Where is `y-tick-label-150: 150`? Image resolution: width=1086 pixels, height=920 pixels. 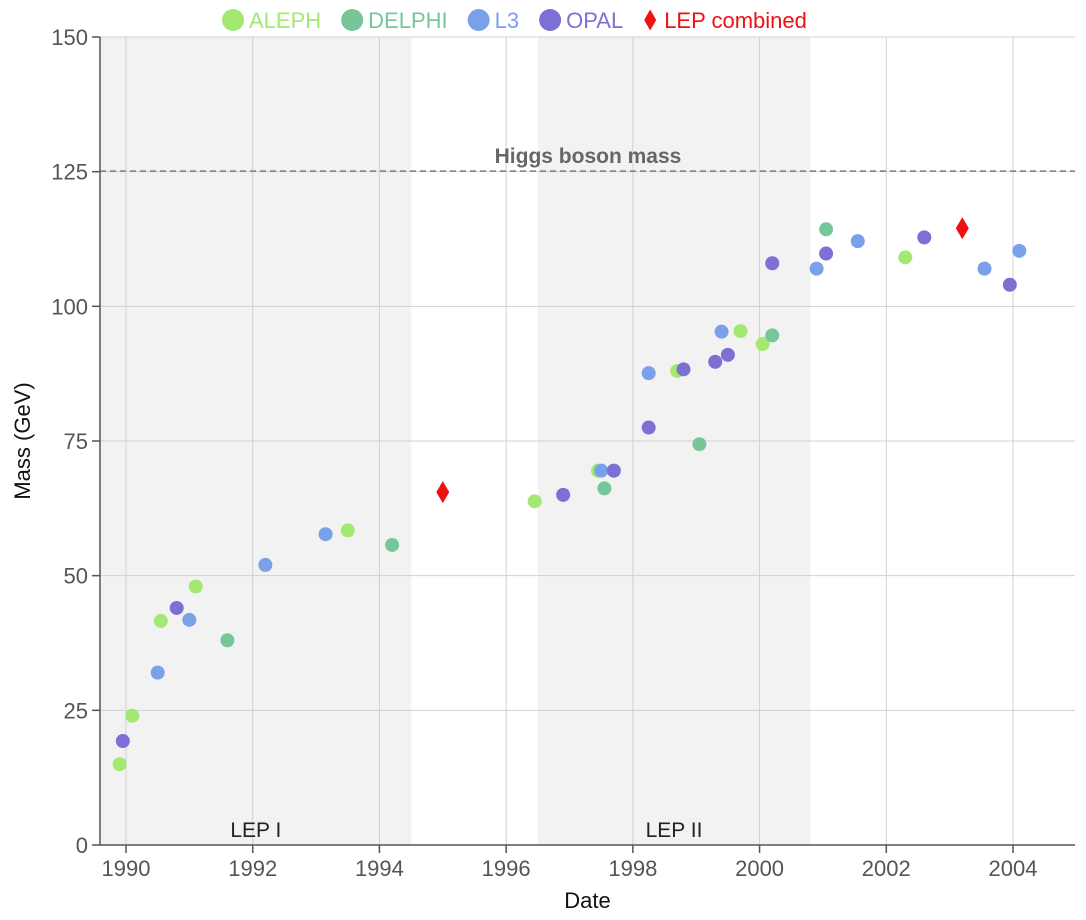
y-tick-label-150: 150 is located at coordinates (69, 37).